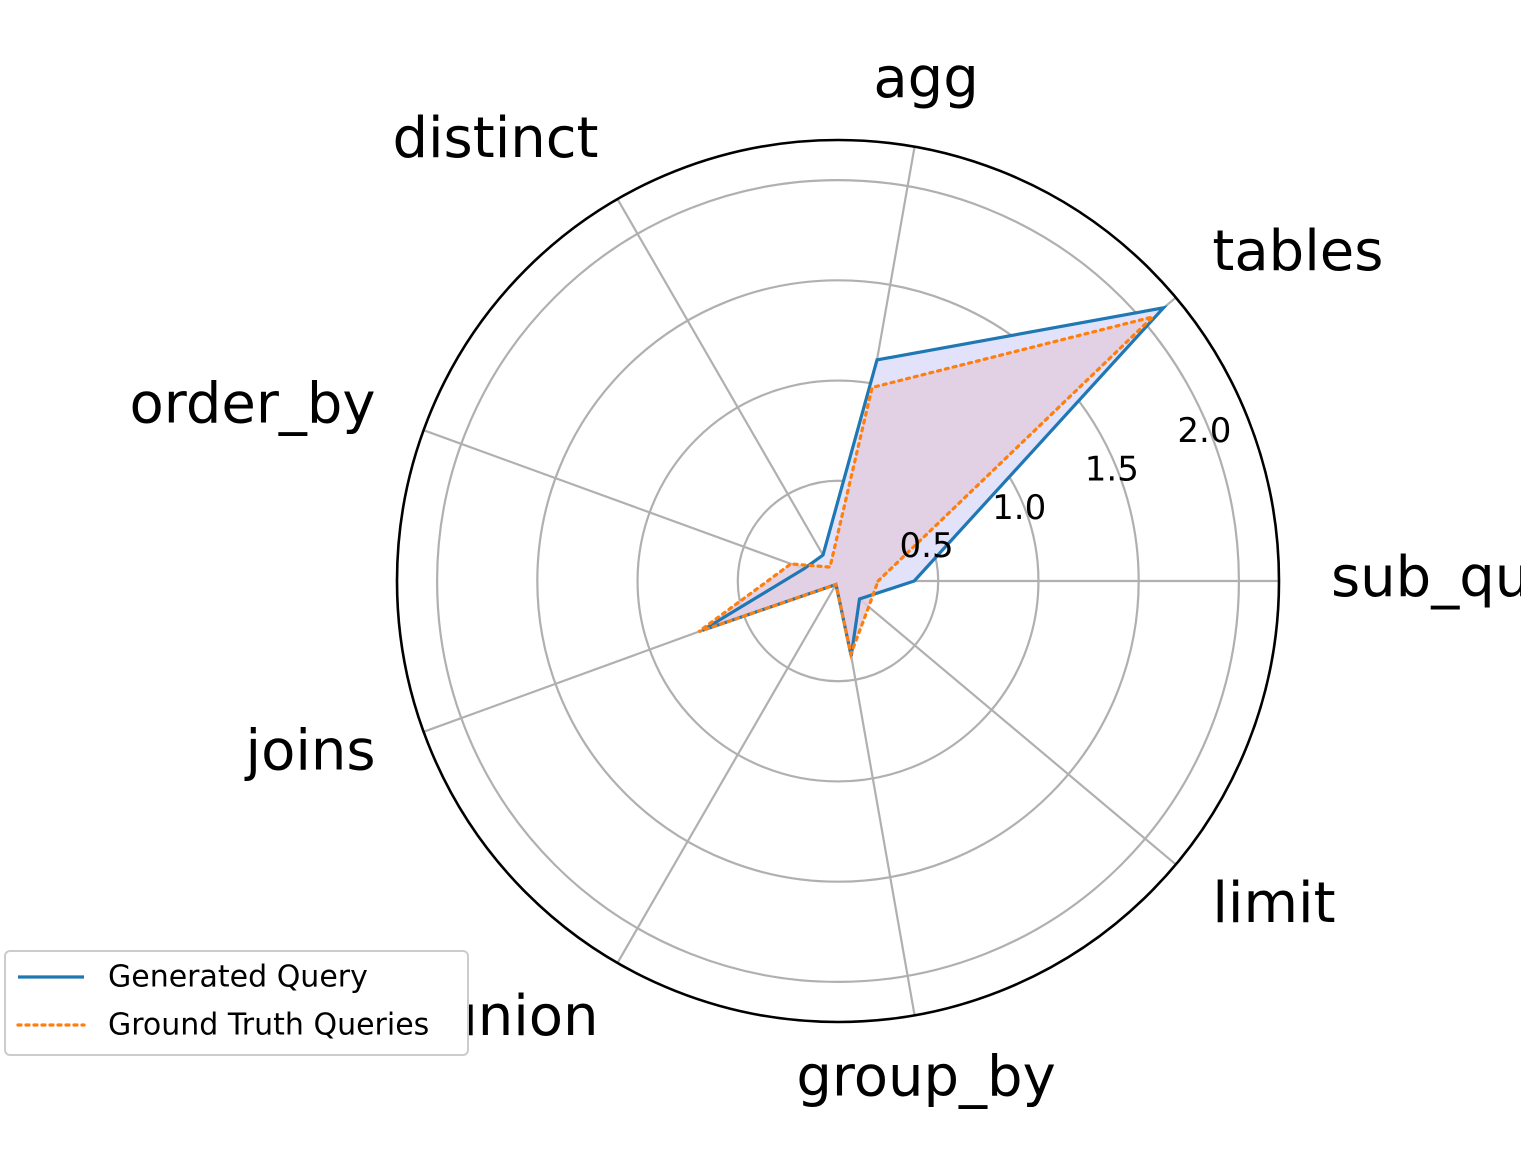 The width and height of the screenshot is (1521, 1174). I want to click on category-label: distinct, so click(495, 138).